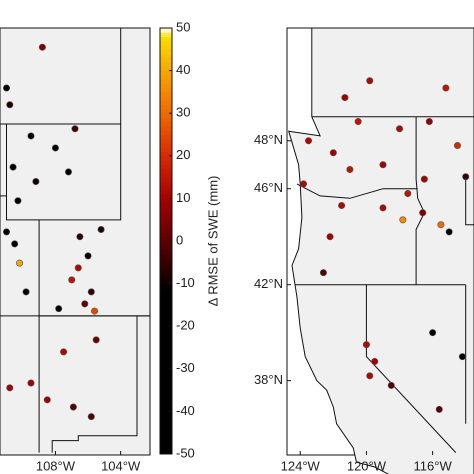  What do you see at coordinates (56, 465) in the screenshot?
I see `x-tick-label: 108°W` at bounding box center [56, 465].